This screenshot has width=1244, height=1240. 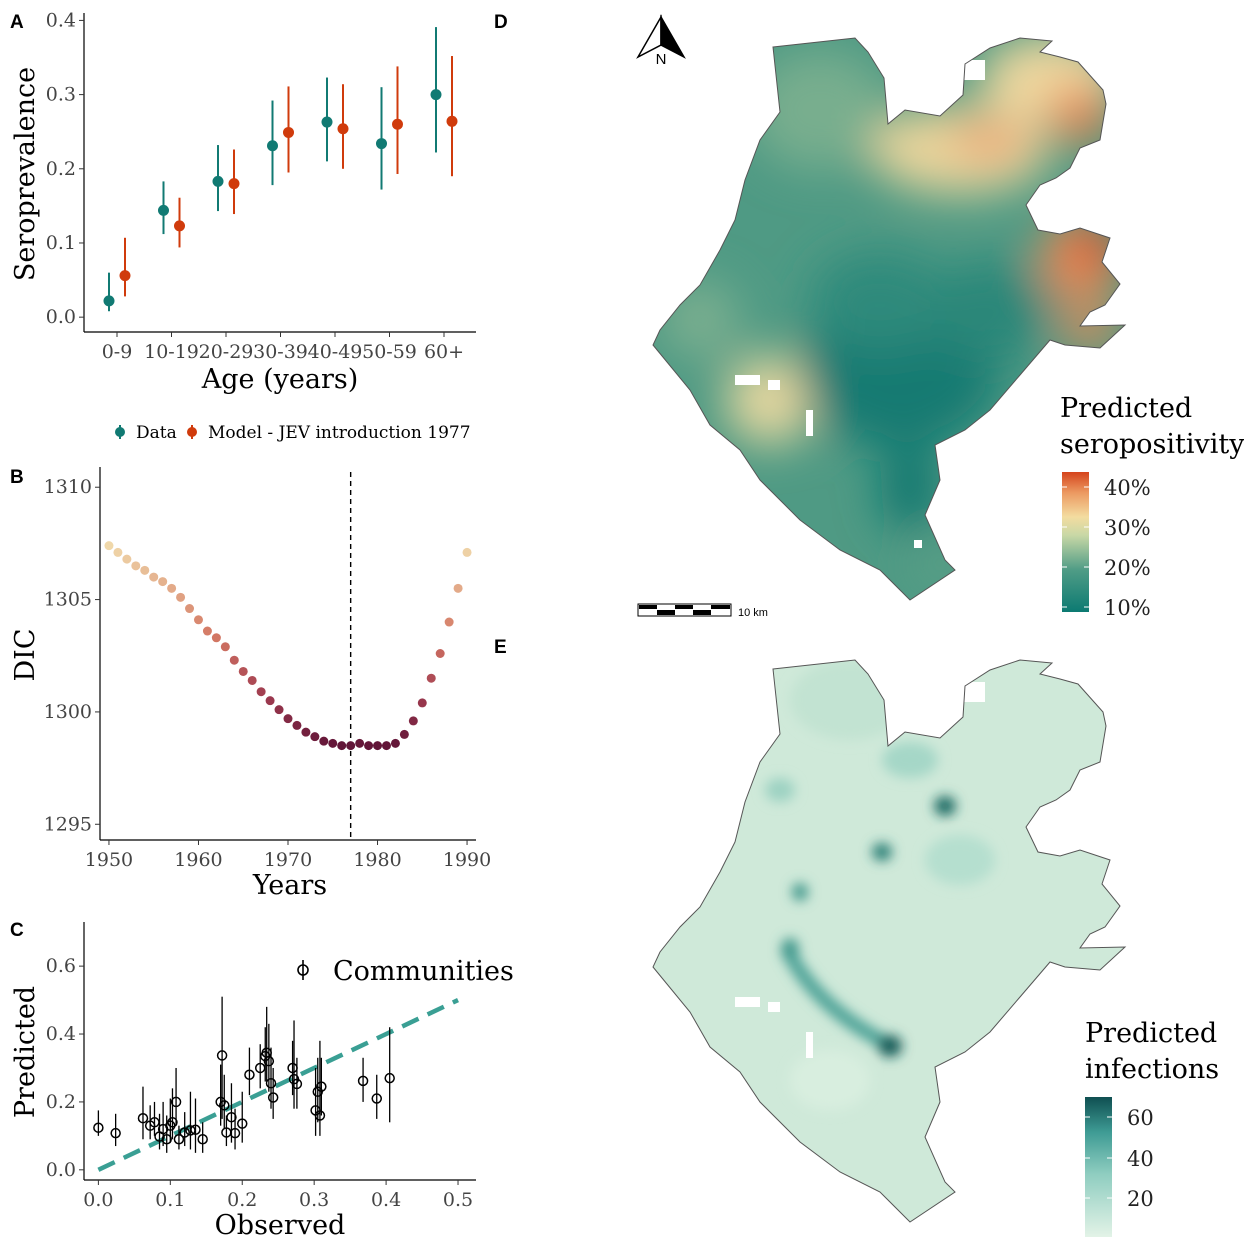 What do you see at coordinates (17, 477) in the screenshot?
I see `panel-letter-b: B` at bounding box center [17, 477].